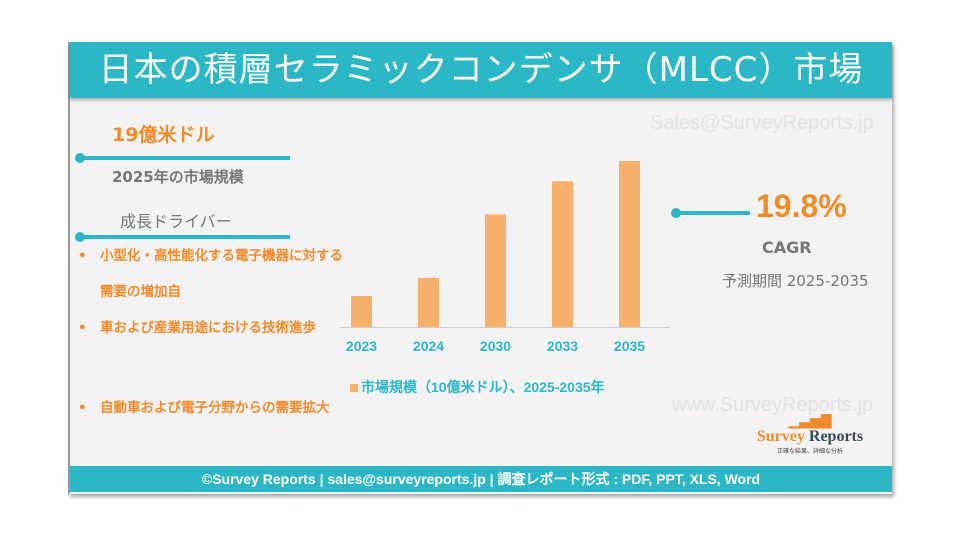  Describe the element at coordinates (795, 281) in the screenshot. I see `forecast-period: 予測期間 2025-2035` at that location.